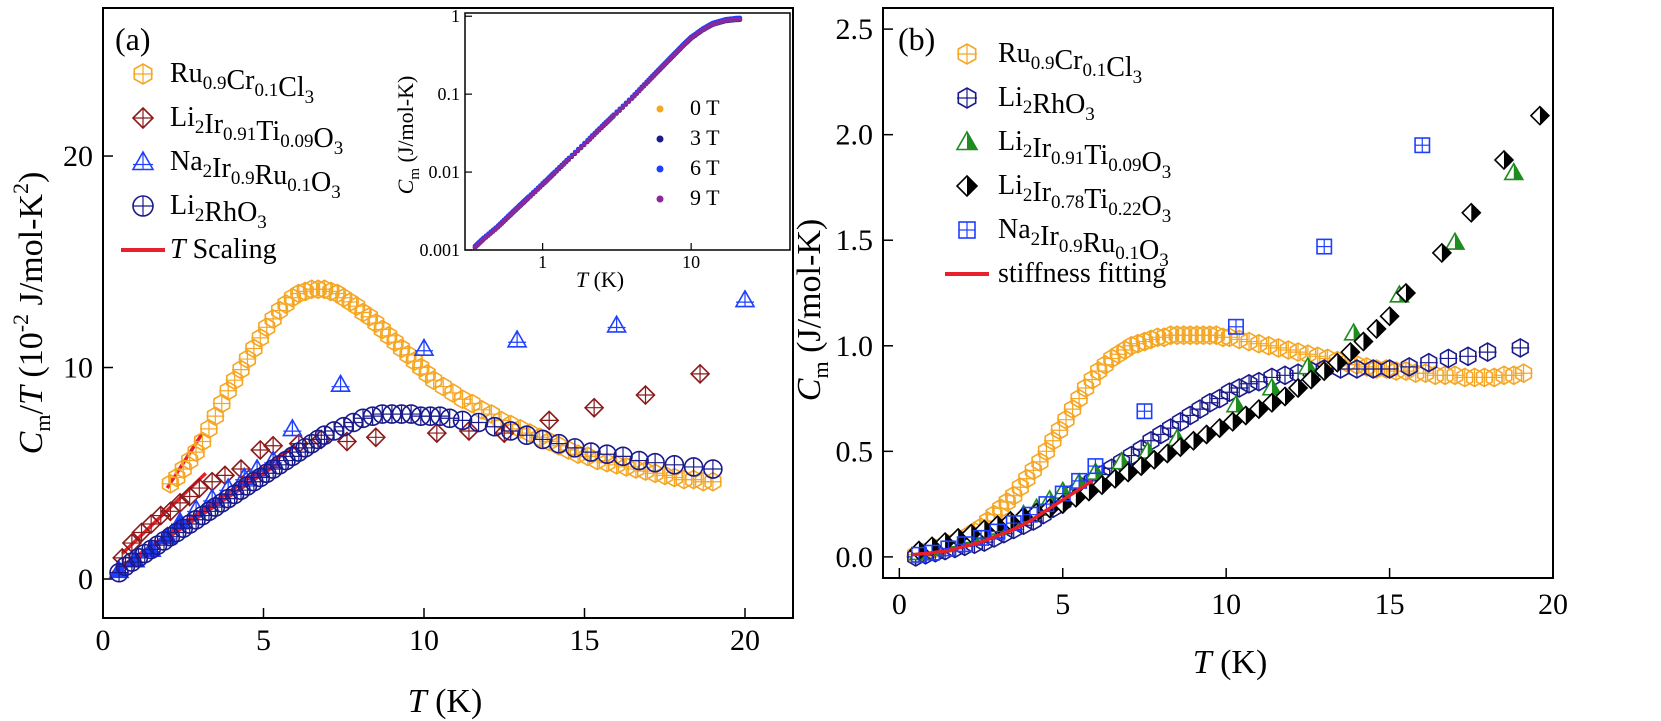  What do you see at coordinates (1084, 198) in the screenshot?
I see `legend-label: Li2Ir0.78Ti0.22O3` at bounding box center [1084, 198].